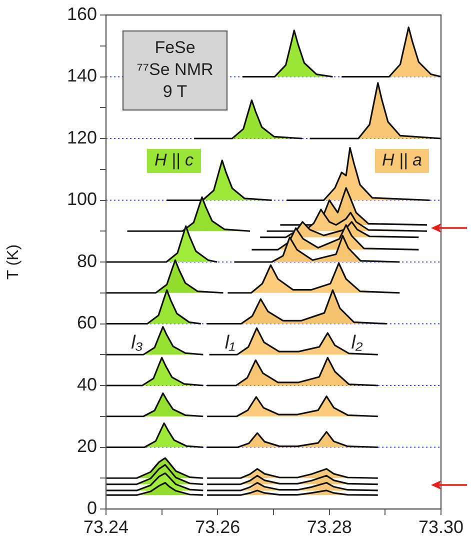  Describe the element at coordinates (175, 70) in the screenshot. I see `annotation: FeSe ⁷⁷Se NMR 9 T` at that location.